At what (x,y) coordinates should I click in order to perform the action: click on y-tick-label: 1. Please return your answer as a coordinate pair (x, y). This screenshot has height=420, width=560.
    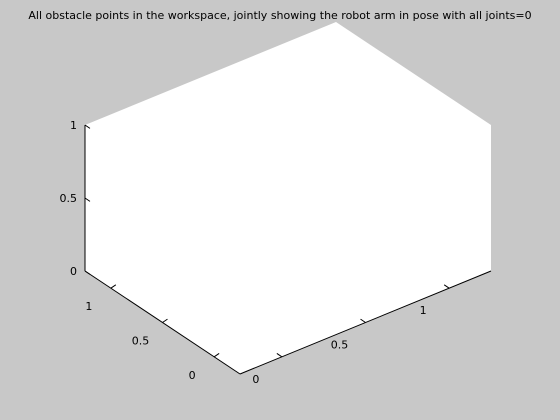
    Looking at the image, I should click on (88, 306).